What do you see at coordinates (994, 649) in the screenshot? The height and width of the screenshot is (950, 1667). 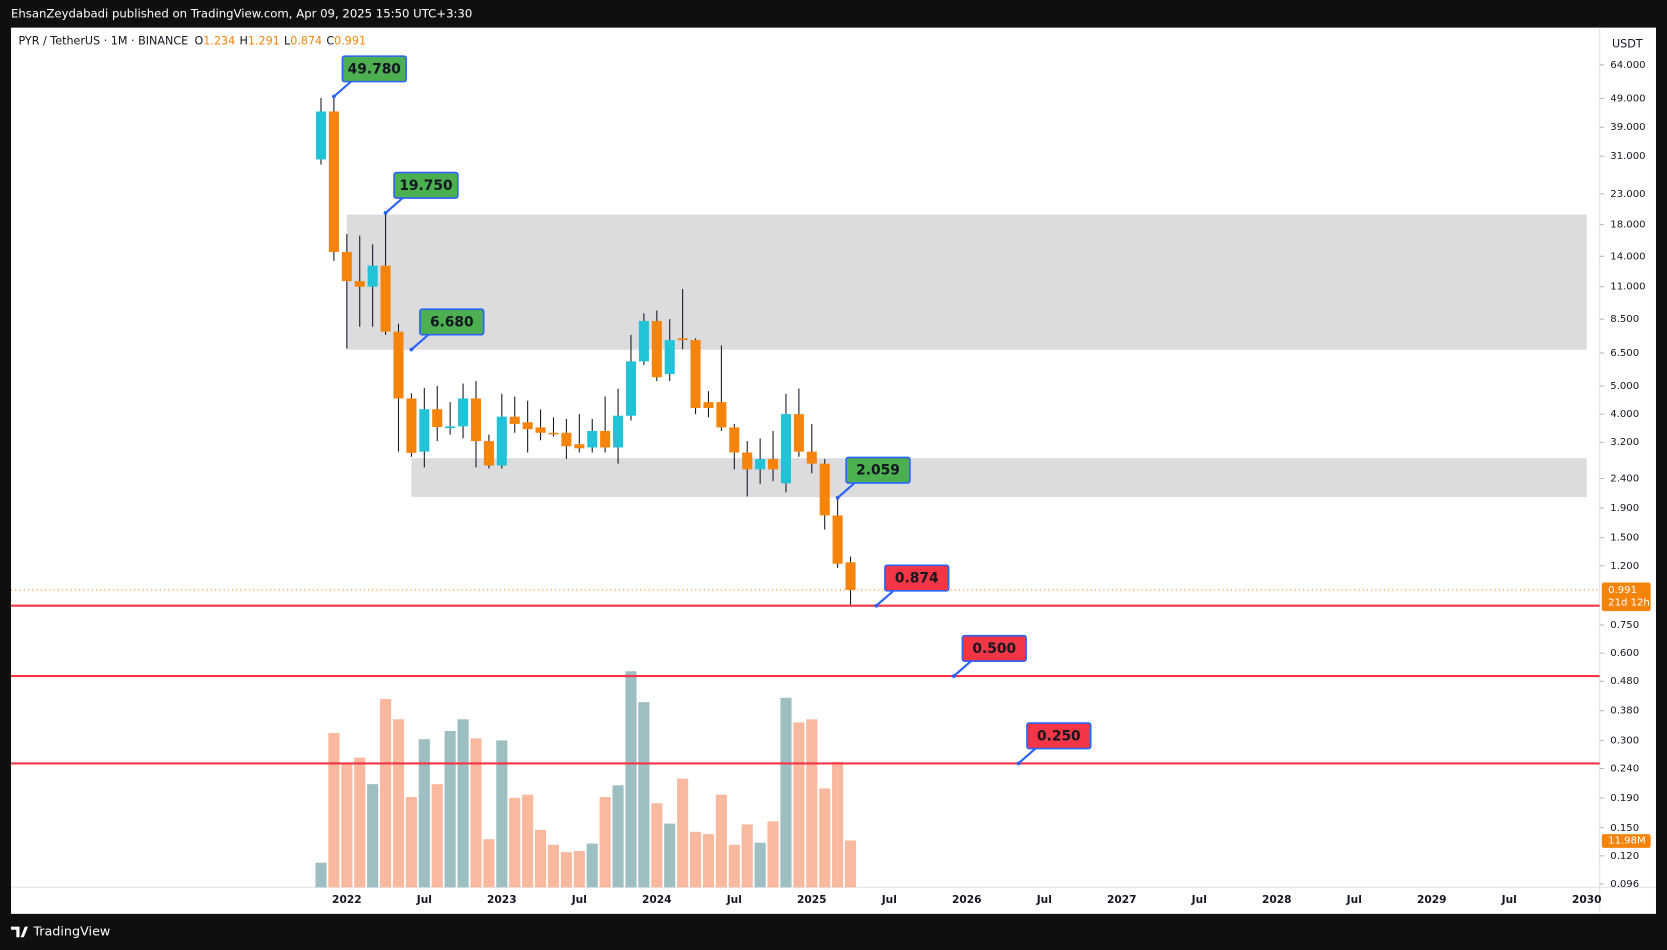 I see `callout-label: 0.500` at bounding box center [994, 649].